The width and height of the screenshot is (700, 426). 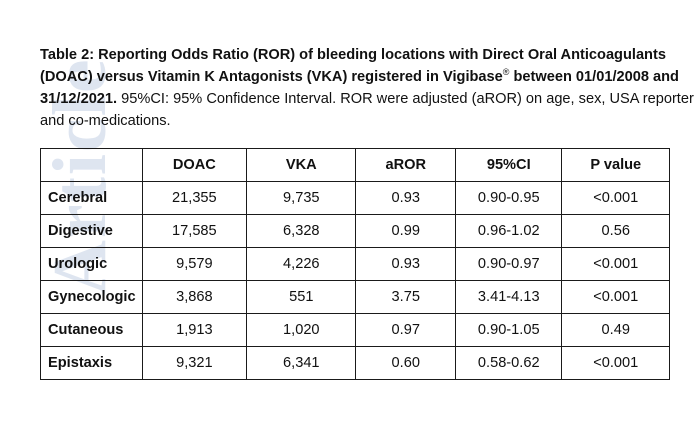 I want to click on doac-cell: 17,585, so click(x=194, y=231).